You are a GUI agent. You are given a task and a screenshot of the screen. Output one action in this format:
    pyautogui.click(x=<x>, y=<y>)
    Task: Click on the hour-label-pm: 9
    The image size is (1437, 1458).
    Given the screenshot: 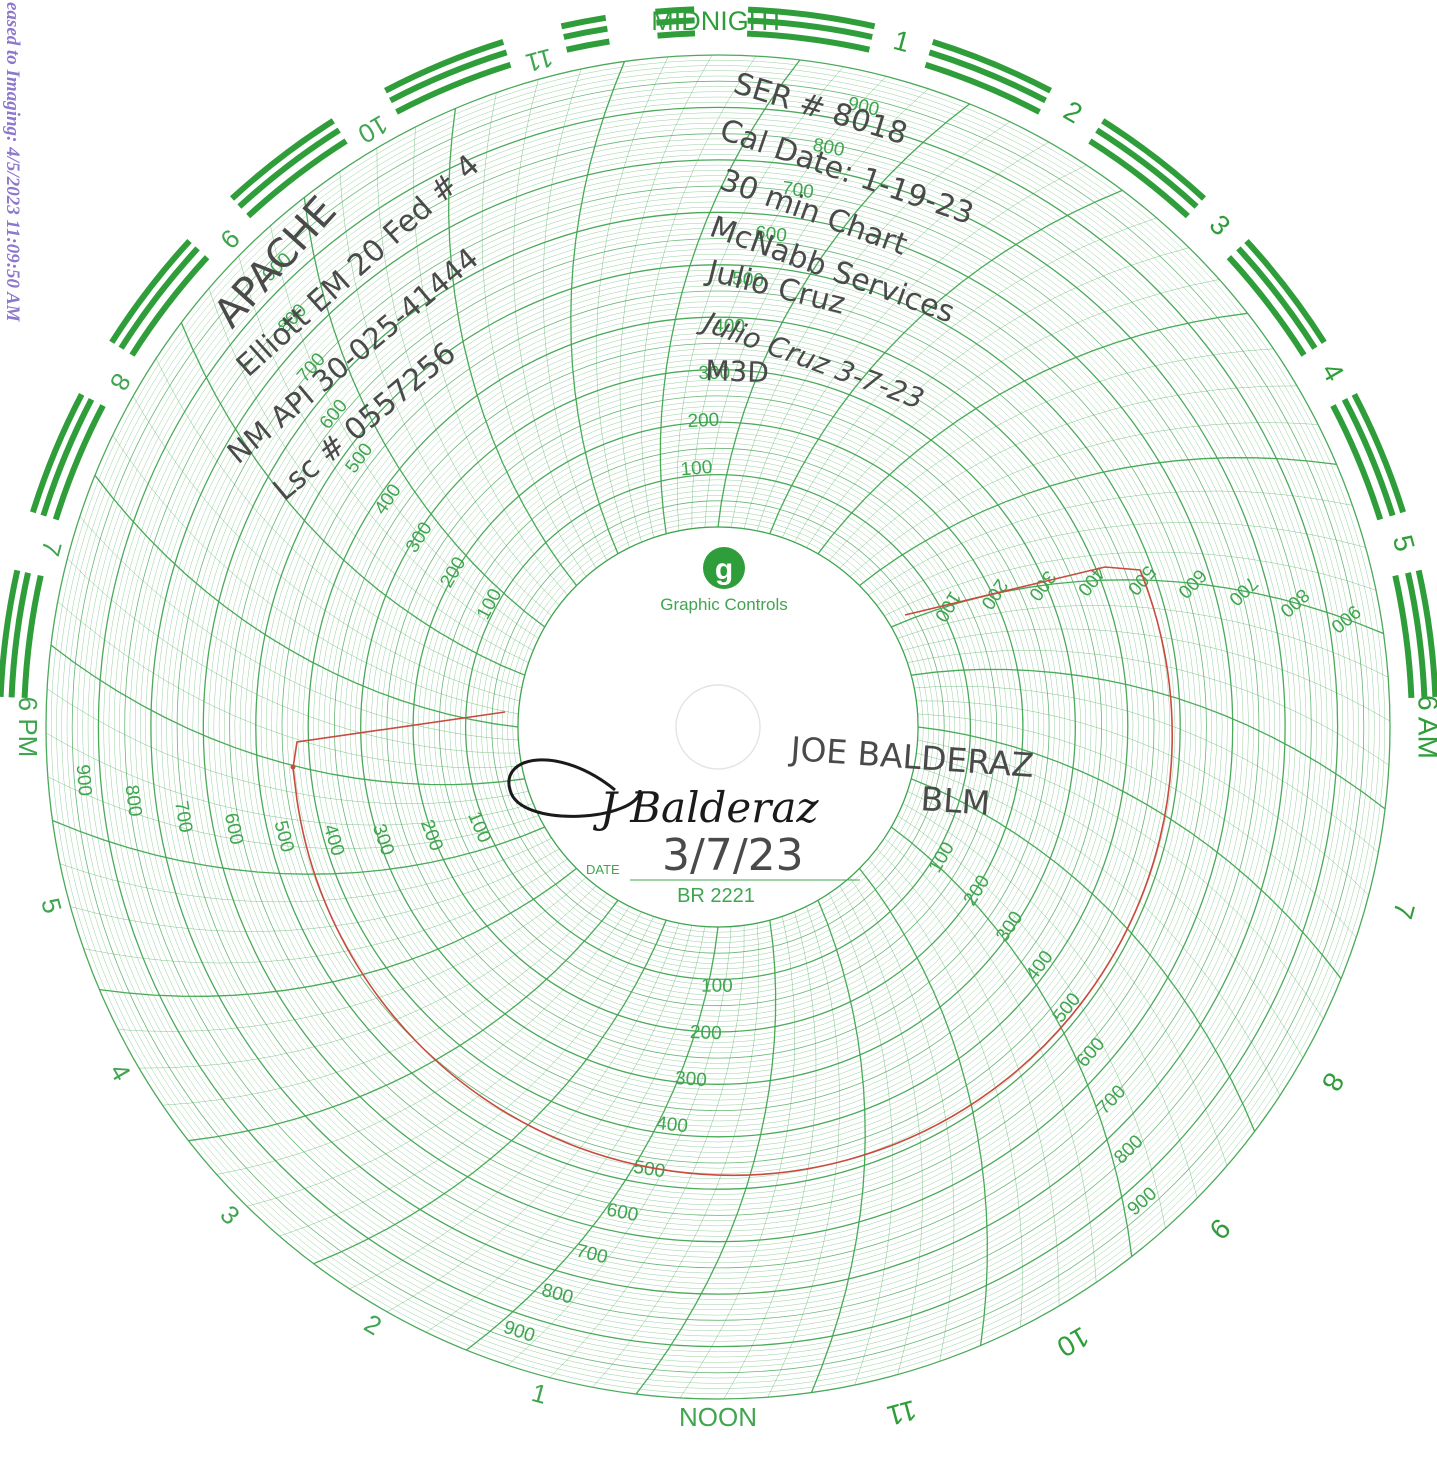 What is the action you would take?
    pyautogui.click(x=229, y=238)
    